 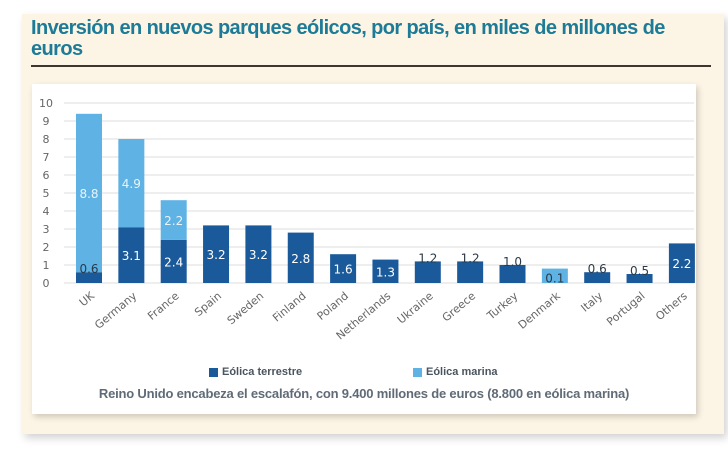 I want to click on x-tick-label: Poland, so click(x=333, y=306).